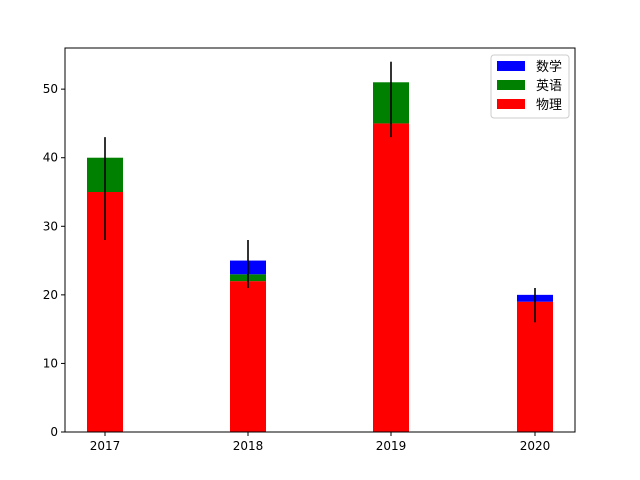 This screenshot has width=640, height=480. Describe the element at coordinates (105, 446) in the screenshot. I see `x-tick-label-2017: 2017` at that location.